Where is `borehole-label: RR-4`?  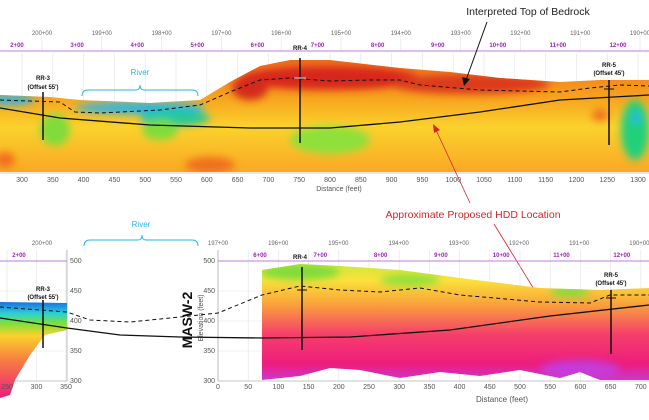
borehole-label: RR-4 is located at coordinates (300, 258).